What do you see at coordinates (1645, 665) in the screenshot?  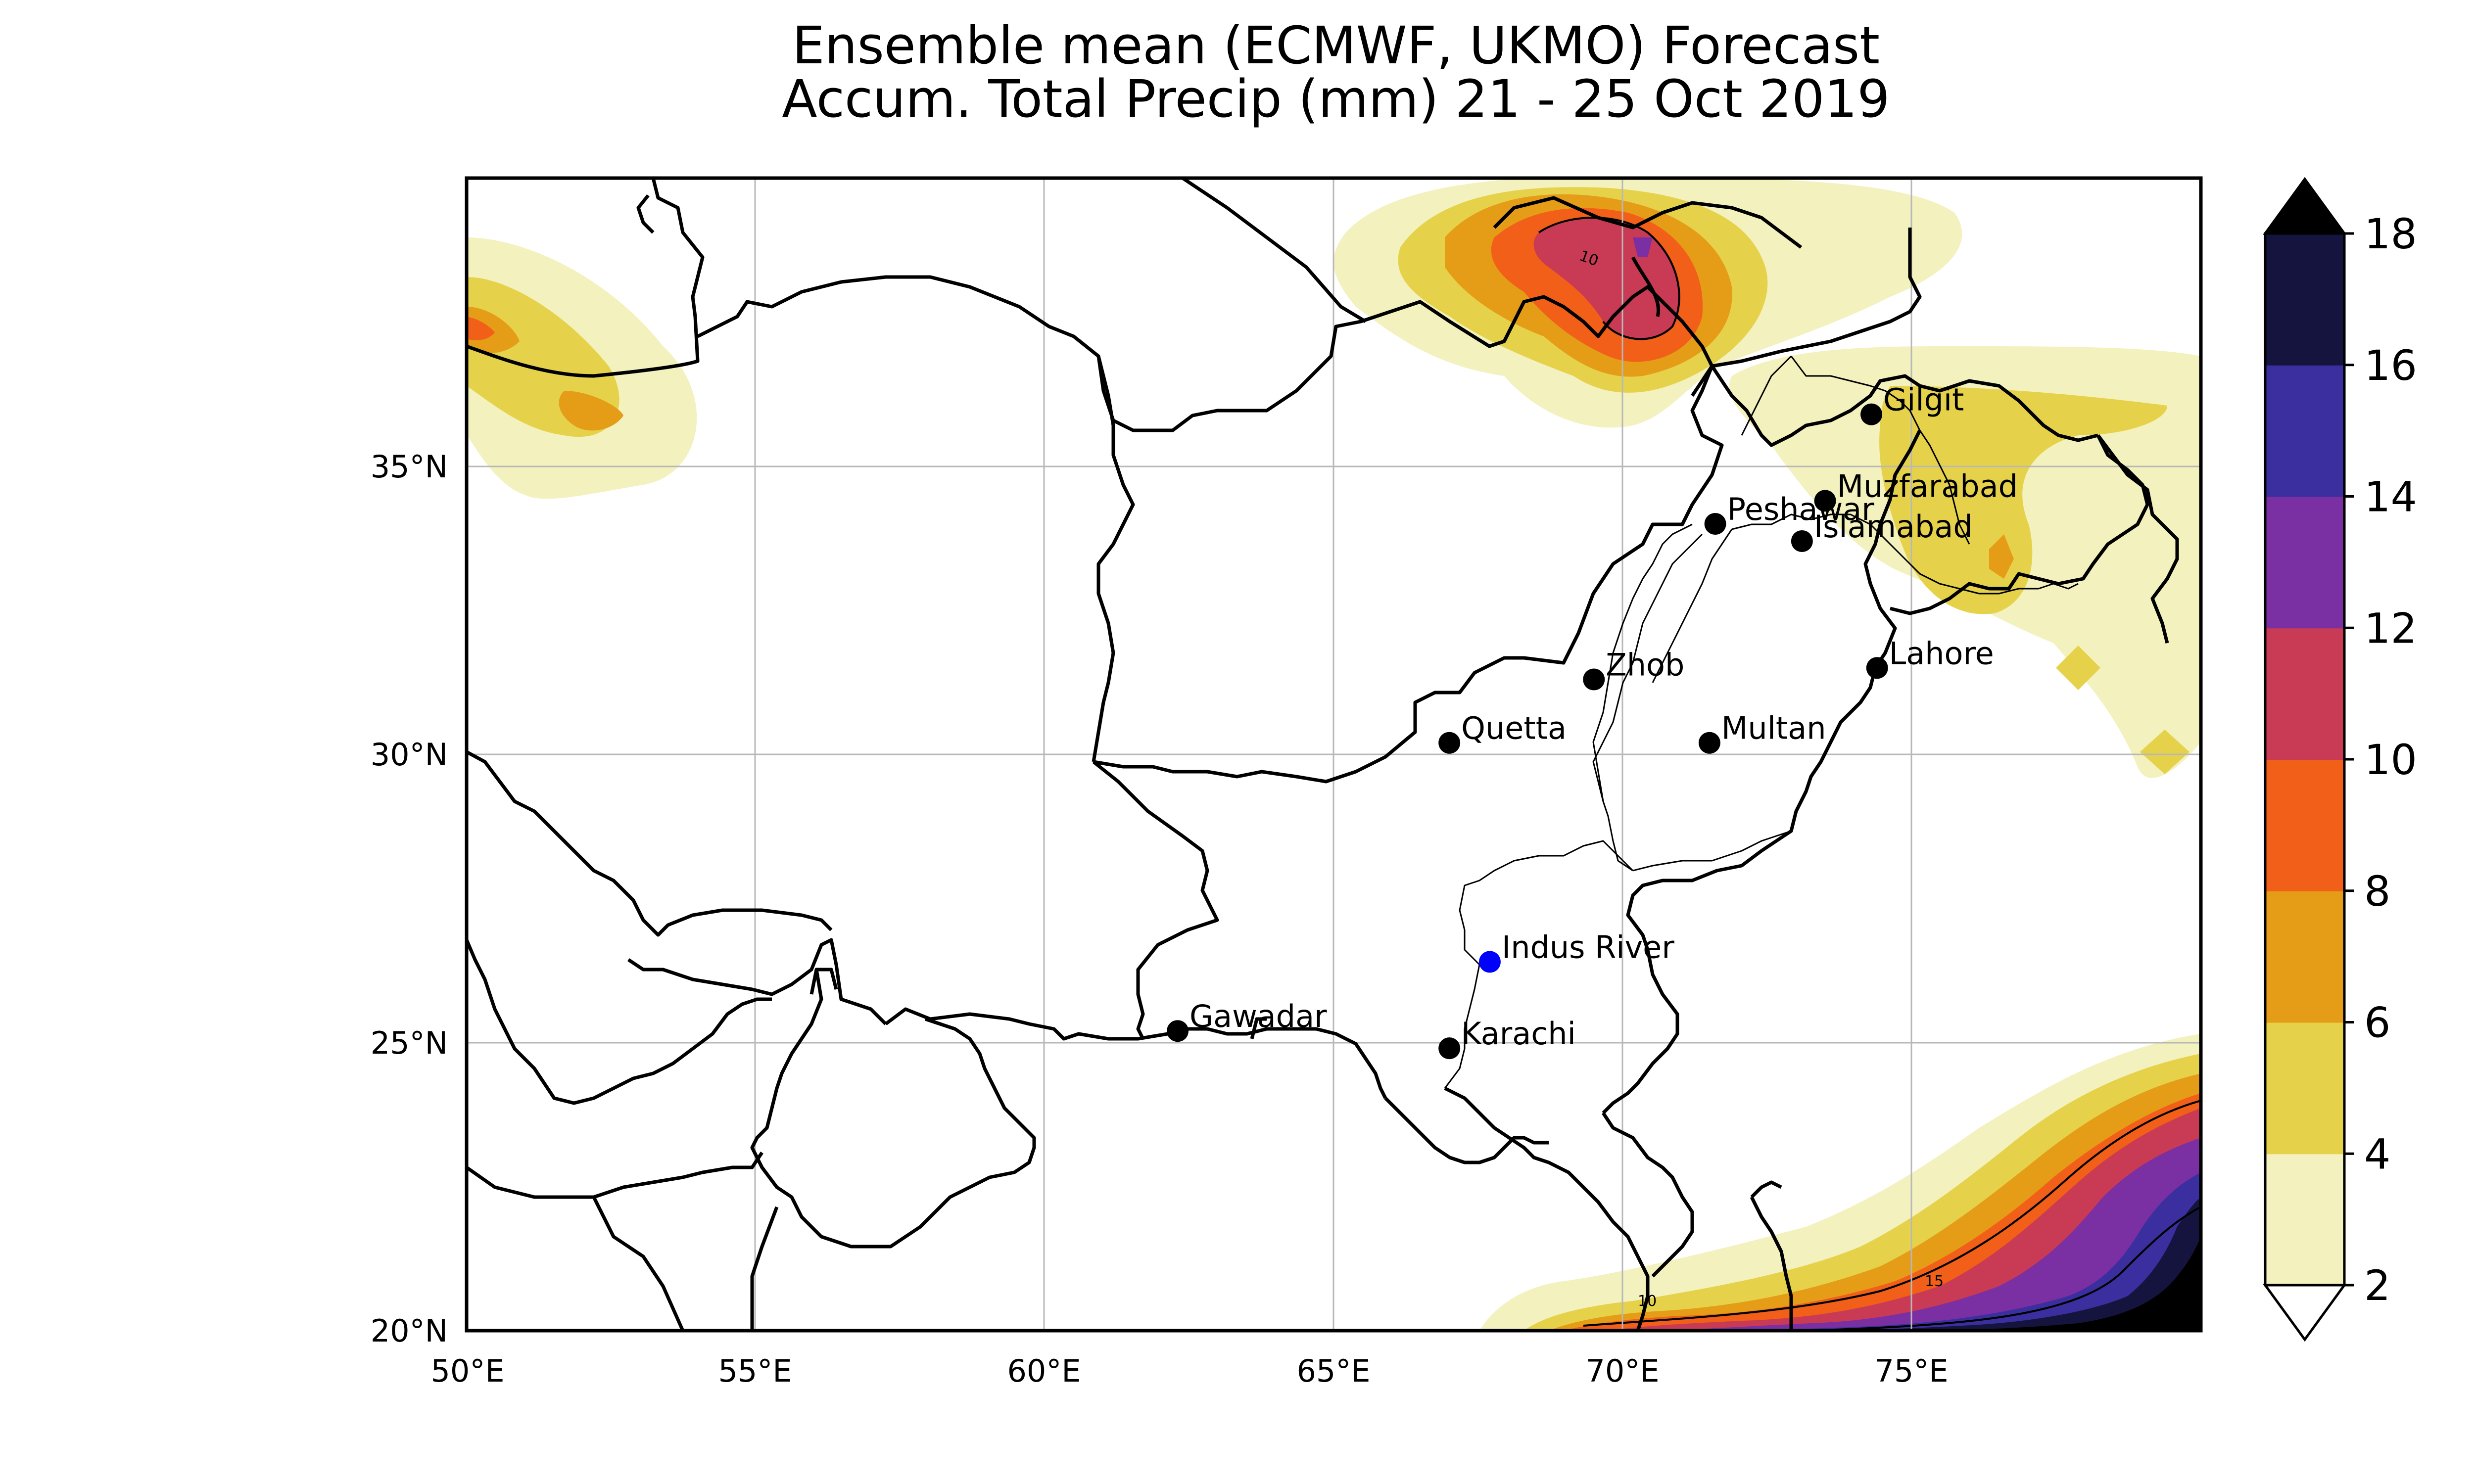 I see `city-label-zhob: Zhob` at bounding box center [1645, 665].